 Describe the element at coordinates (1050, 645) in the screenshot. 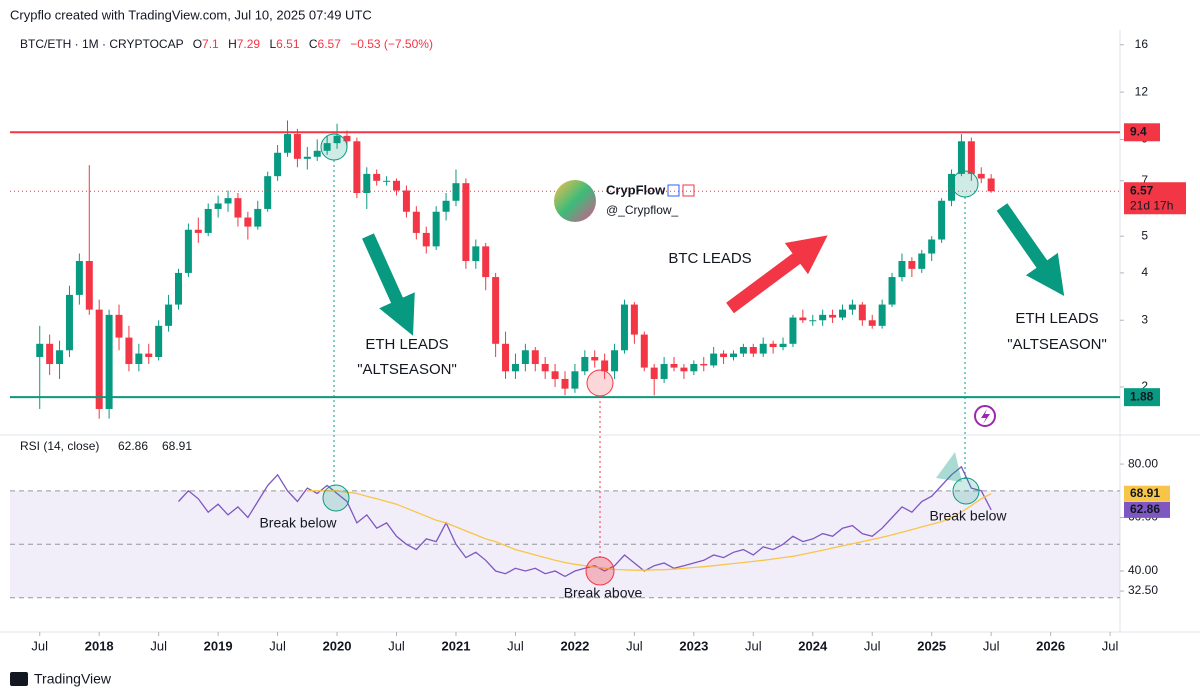

I see `x-tick-label: 2026` at that location.